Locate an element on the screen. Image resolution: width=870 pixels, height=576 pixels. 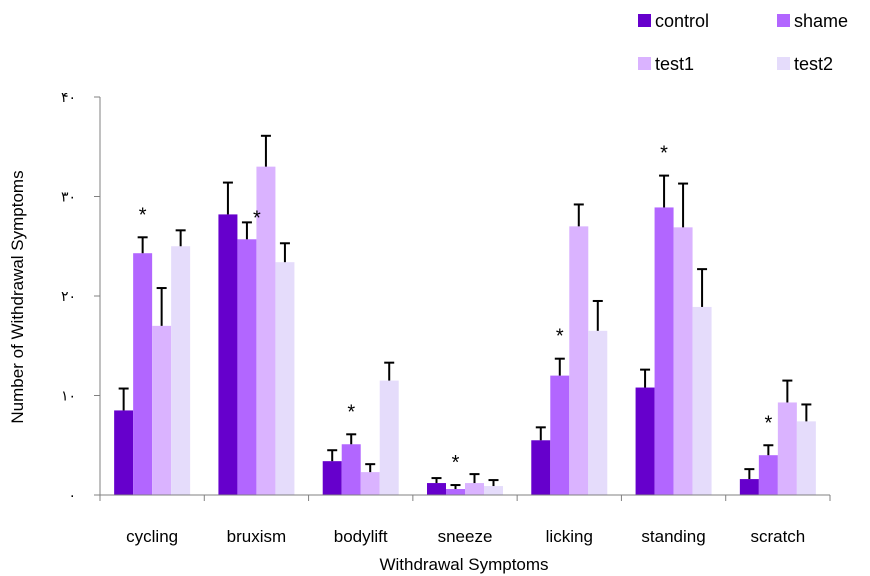
category-label-cycling: cycling is located at coordinates (152, 536).